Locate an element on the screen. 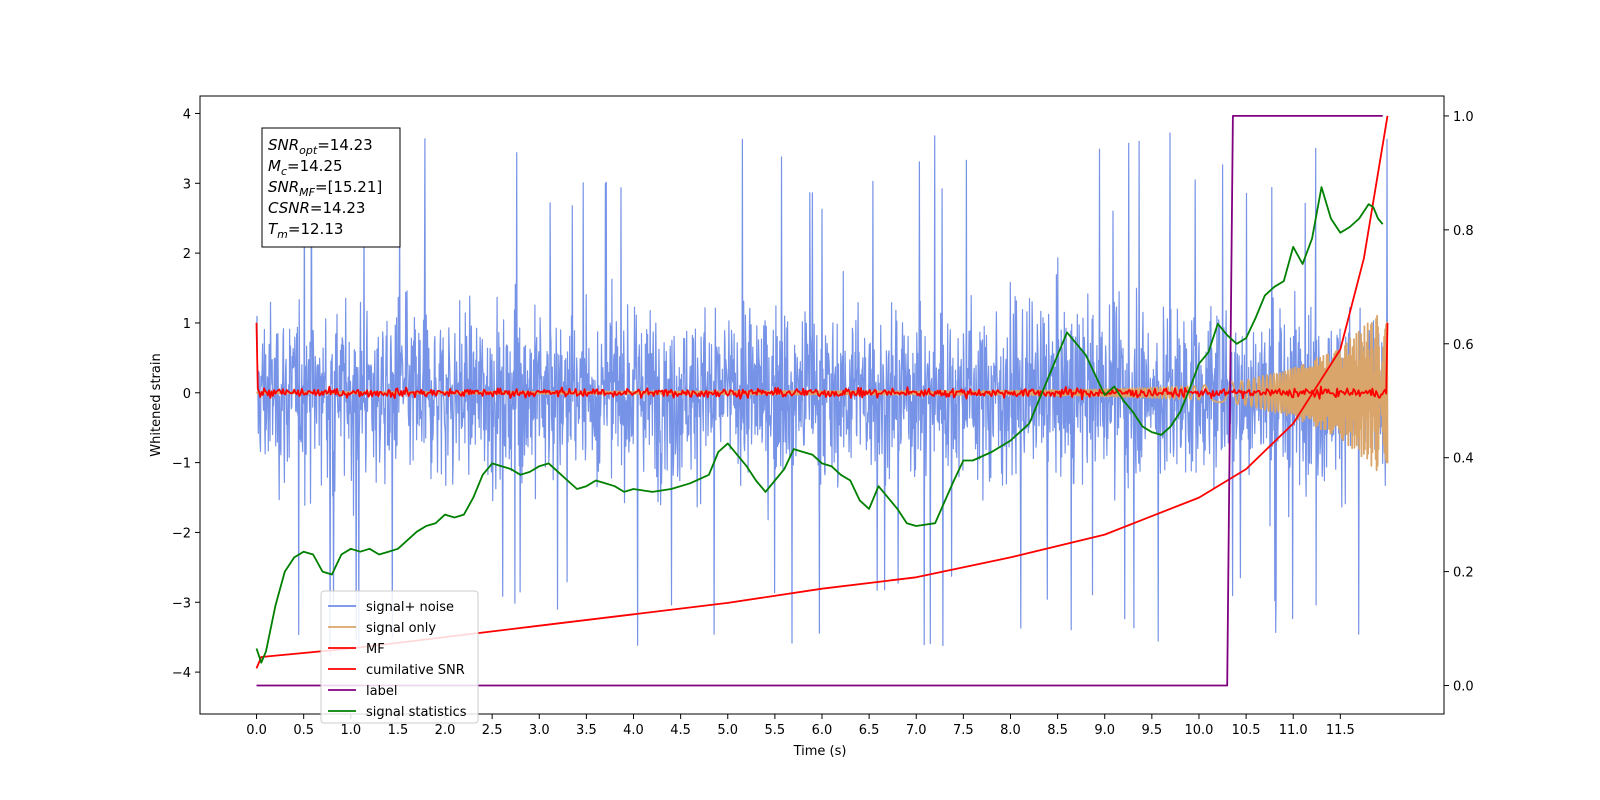  legend-label: signal only is located at coordinates (401, 628).